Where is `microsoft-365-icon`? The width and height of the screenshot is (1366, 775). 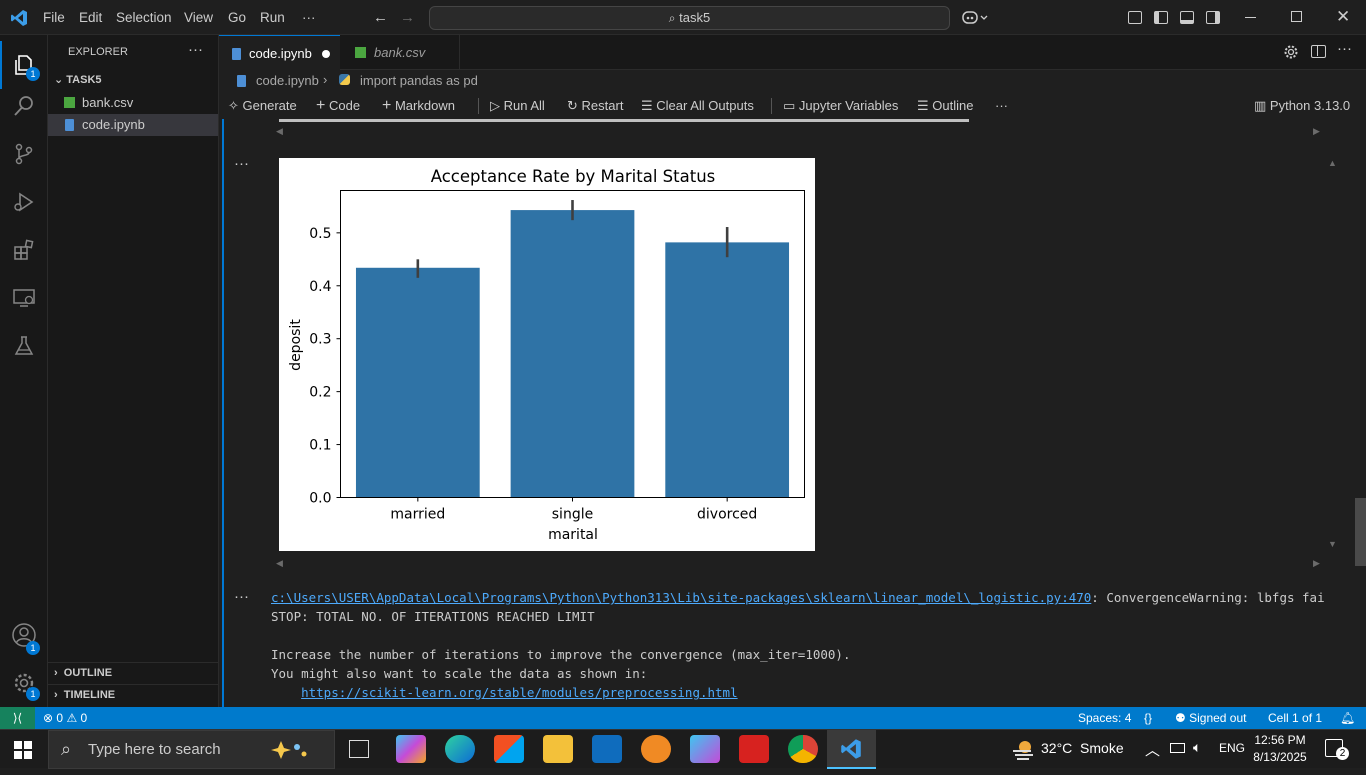 microsoft-365-icon is located at coordinates (705, 749).